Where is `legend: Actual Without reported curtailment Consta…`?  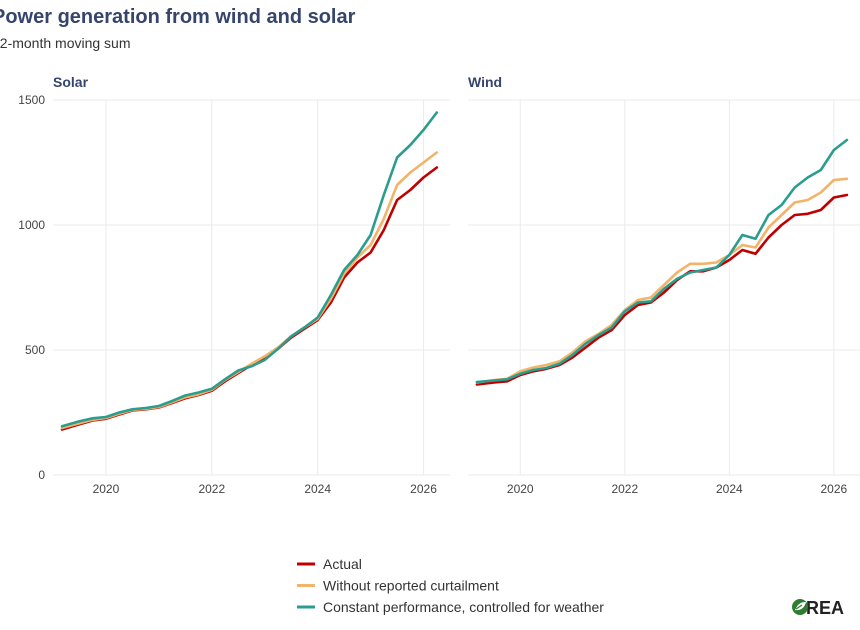 legend: Actual Without reported curtailment Consta… is located at coordinates (450, 585).